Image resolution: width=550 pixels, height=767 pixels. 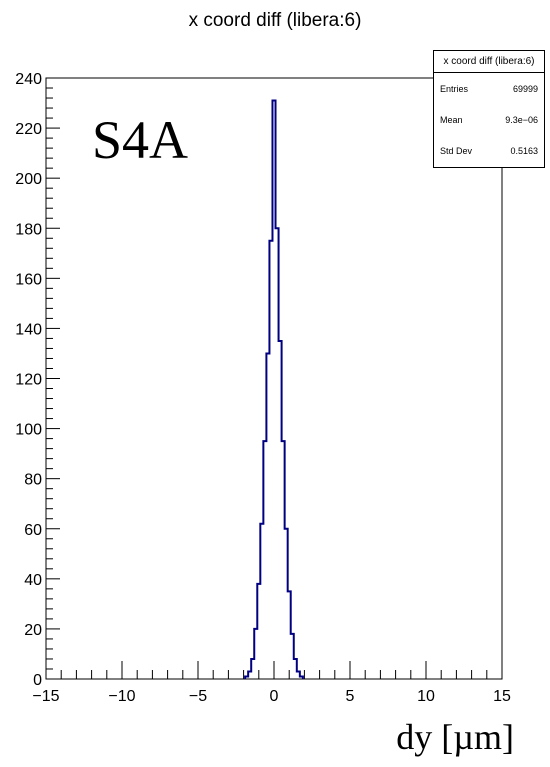 What do you see at coordinates (274, 389) in the screenshot?
I see `histogram-series` at bounding box center [274, 389].